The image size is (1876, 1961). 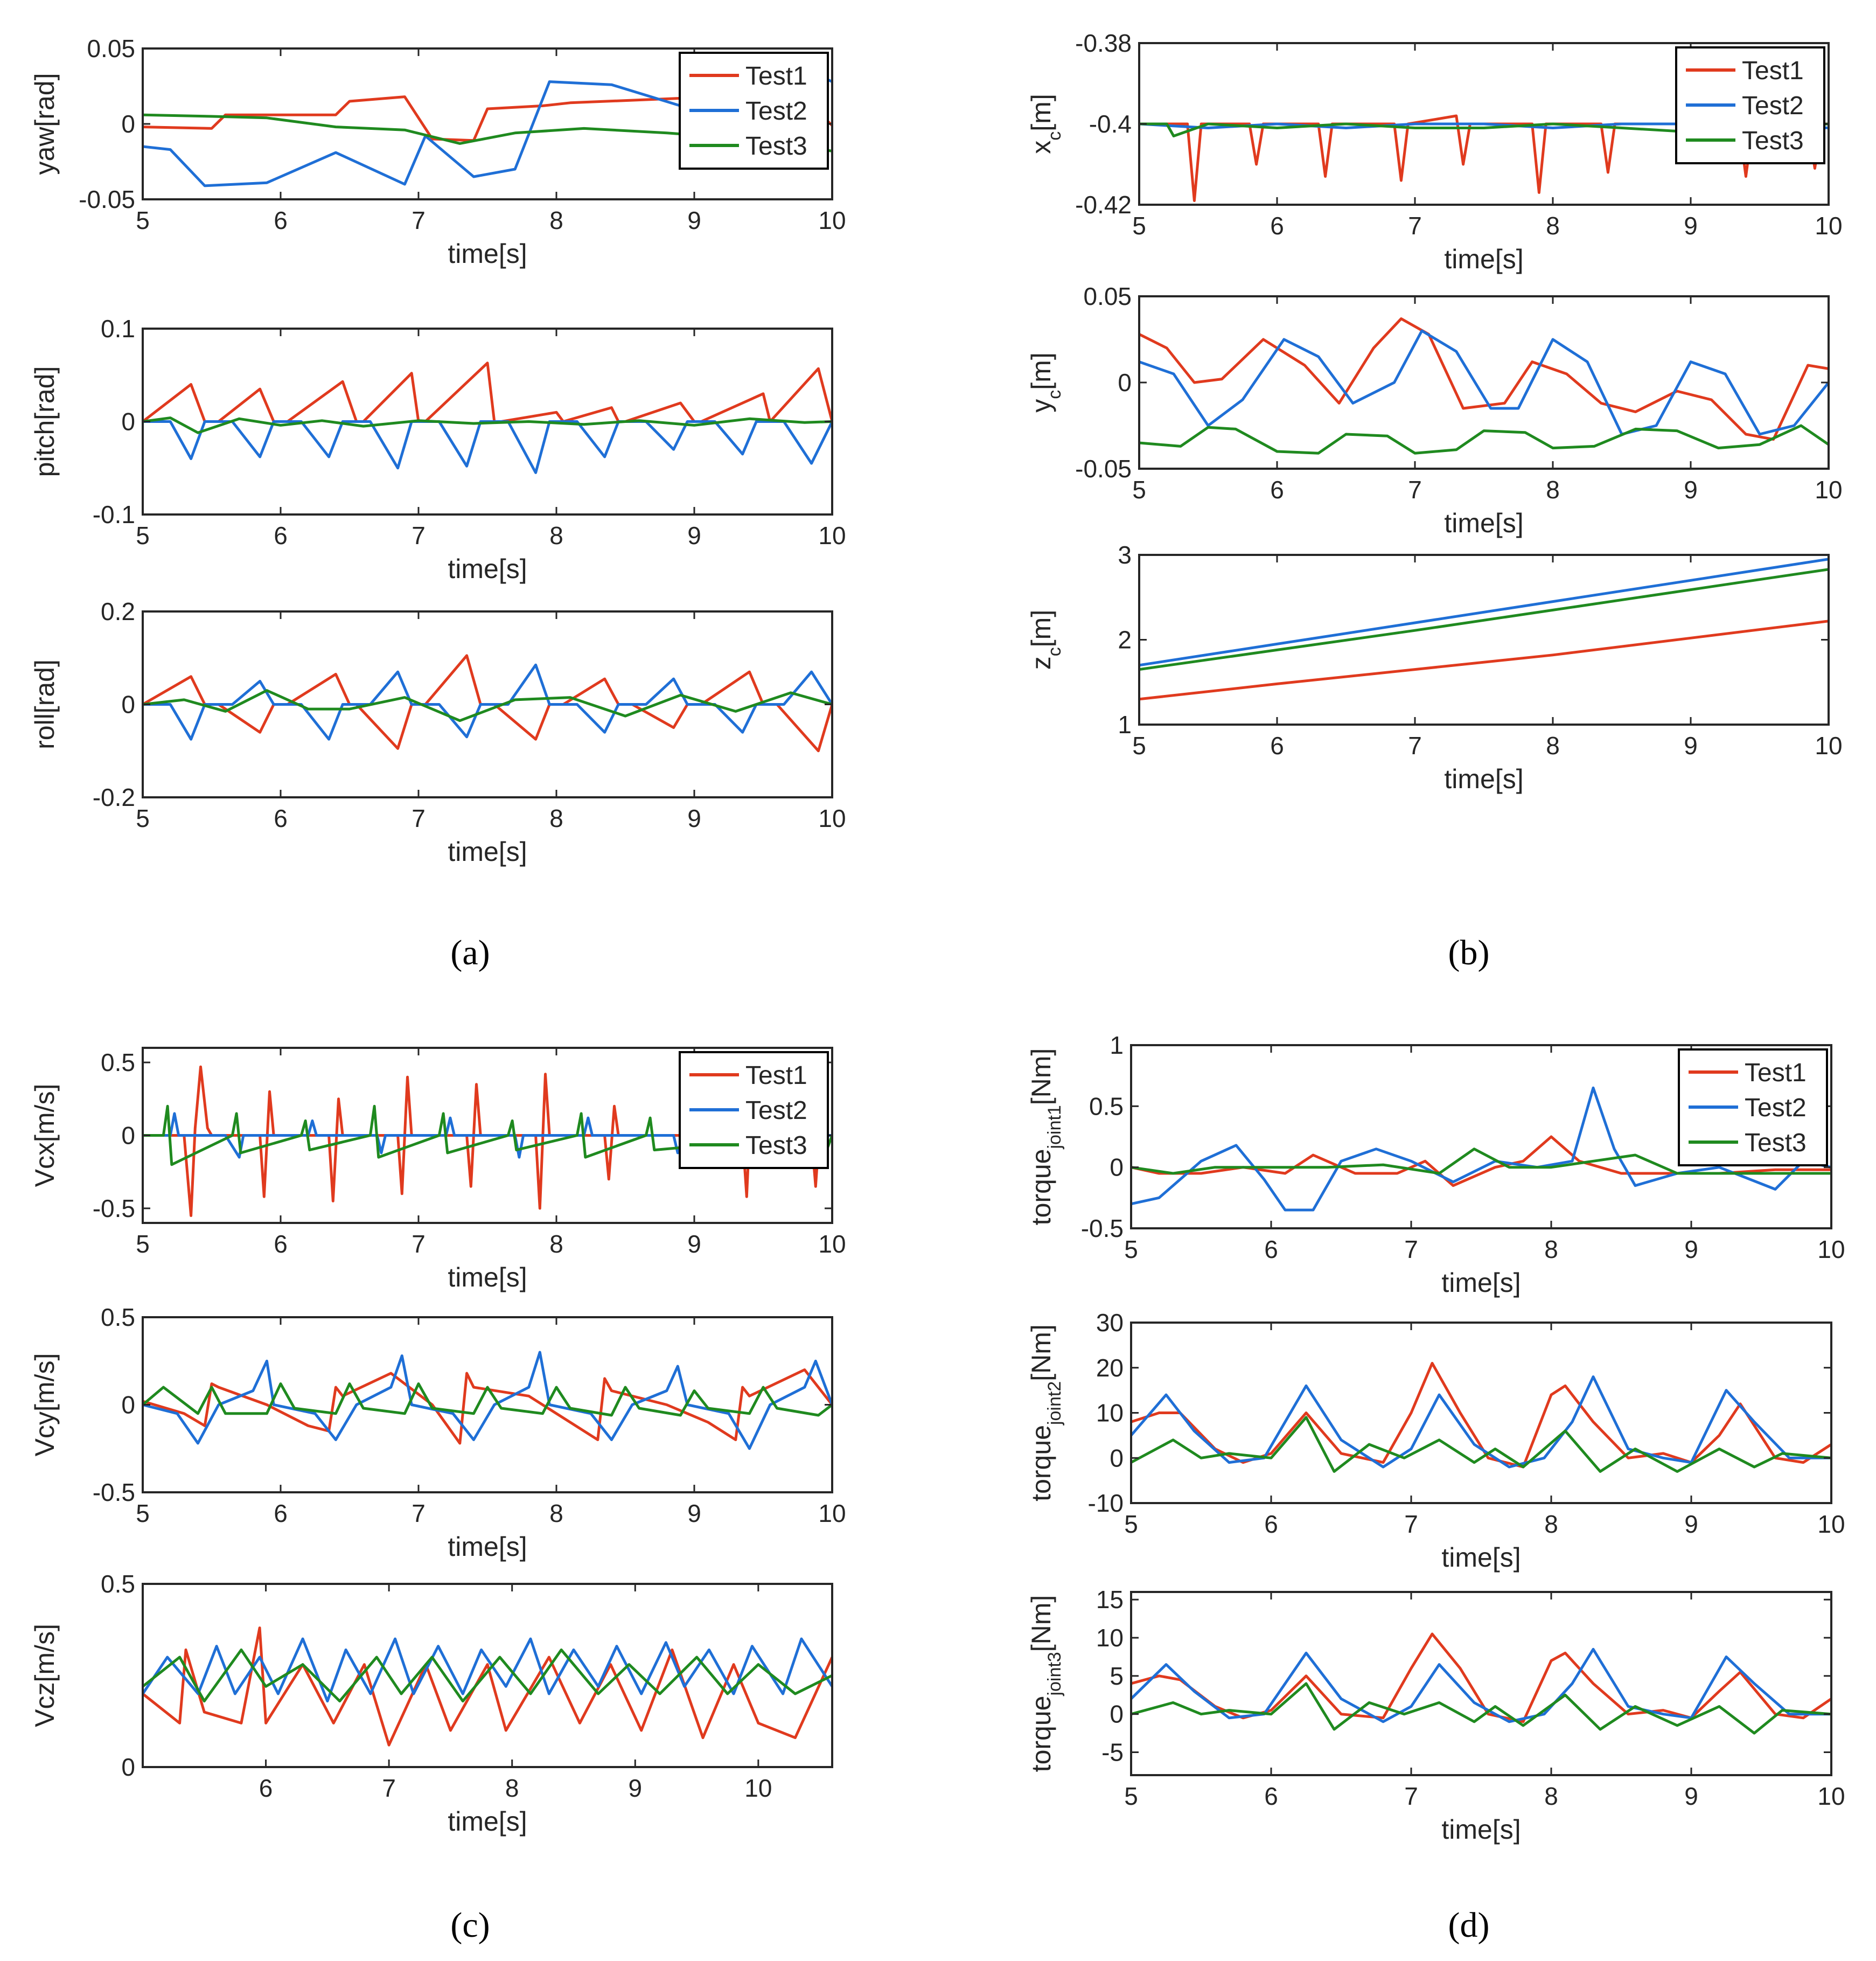 I want to click on y-tick-label: 20, so click(x=1110, y=1368).